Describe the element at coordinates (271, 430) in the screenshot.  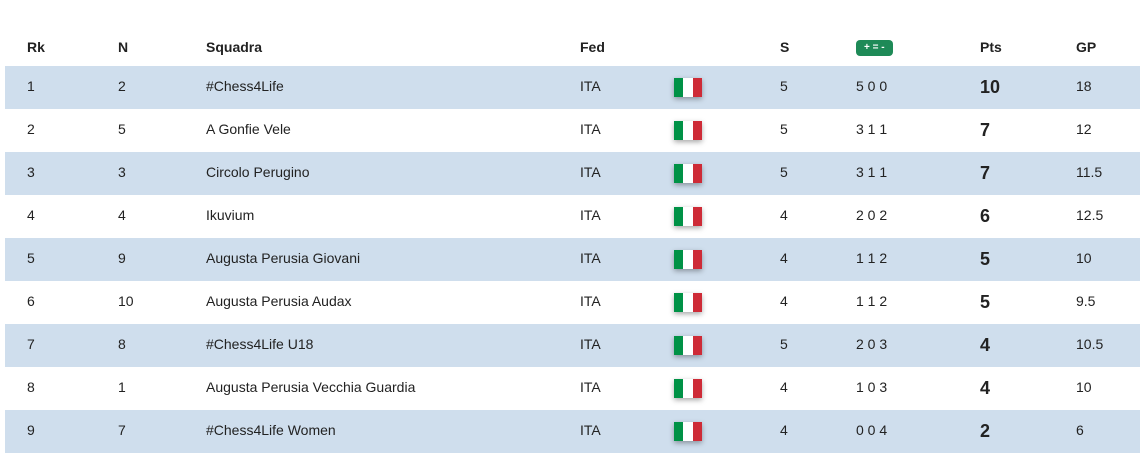
I see `team-name: #Chess4Life Women` at that location.